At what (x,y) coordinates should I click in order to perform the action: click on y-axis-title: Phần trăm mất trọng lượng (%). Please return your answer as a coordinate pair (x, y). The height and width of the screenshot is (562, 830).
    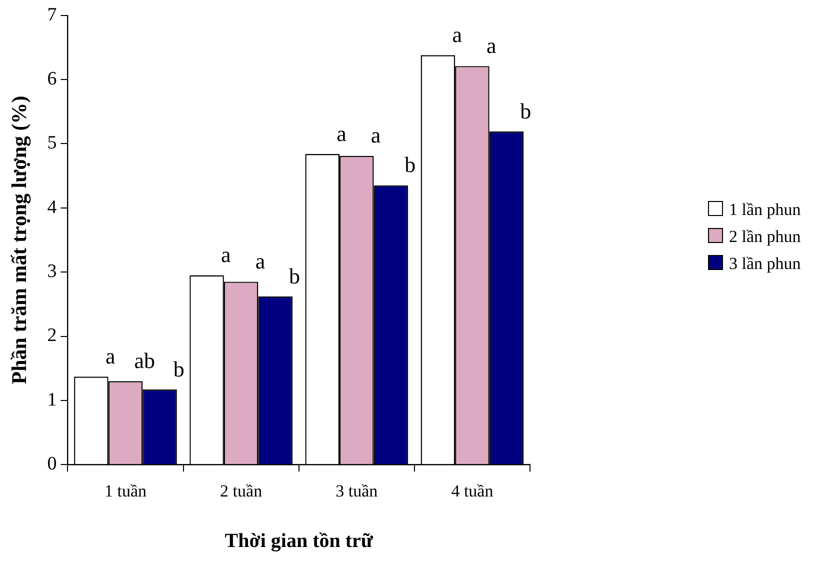
    Looking at the image, I should click on (19, 240).